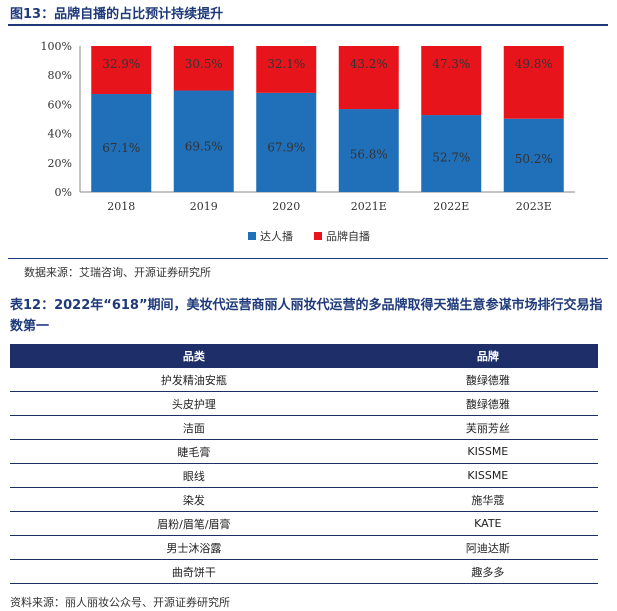  Describe the element at coordinates (204, 206) in the screenshot. I see `x-tick-label: 2019` at that location.